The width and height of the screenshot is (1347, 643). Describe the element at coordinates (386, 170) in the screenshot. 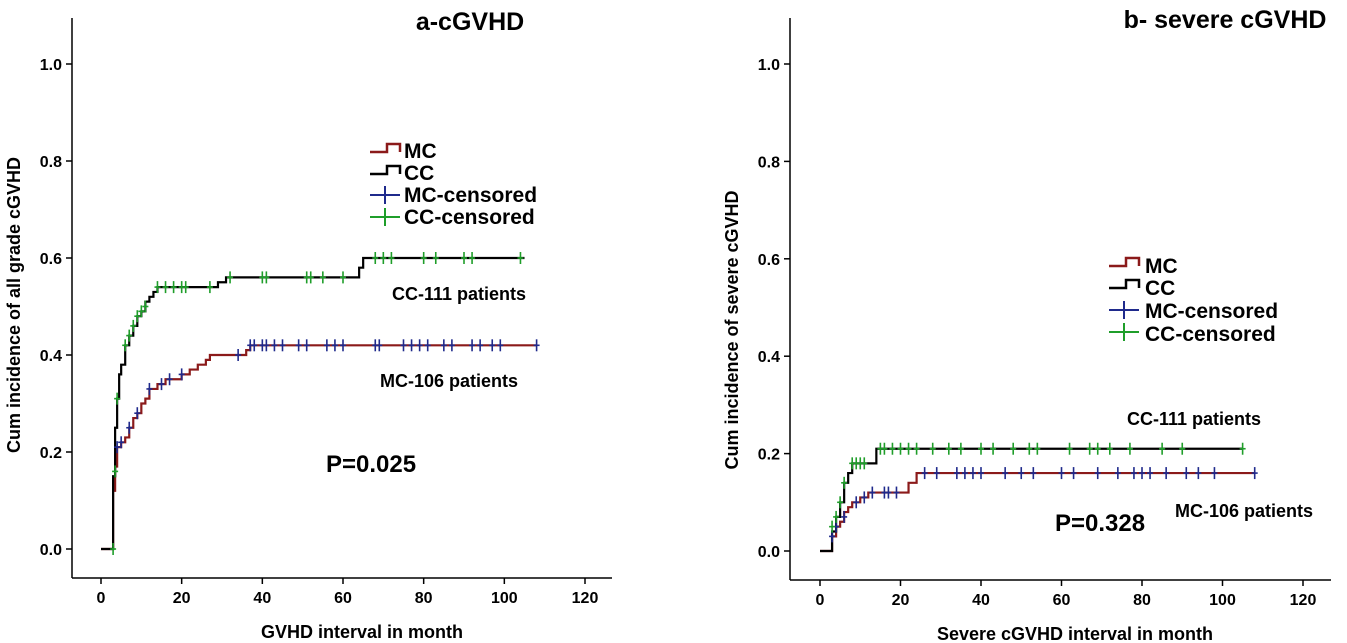

I see `legend-swatch-cc-a` at that location.